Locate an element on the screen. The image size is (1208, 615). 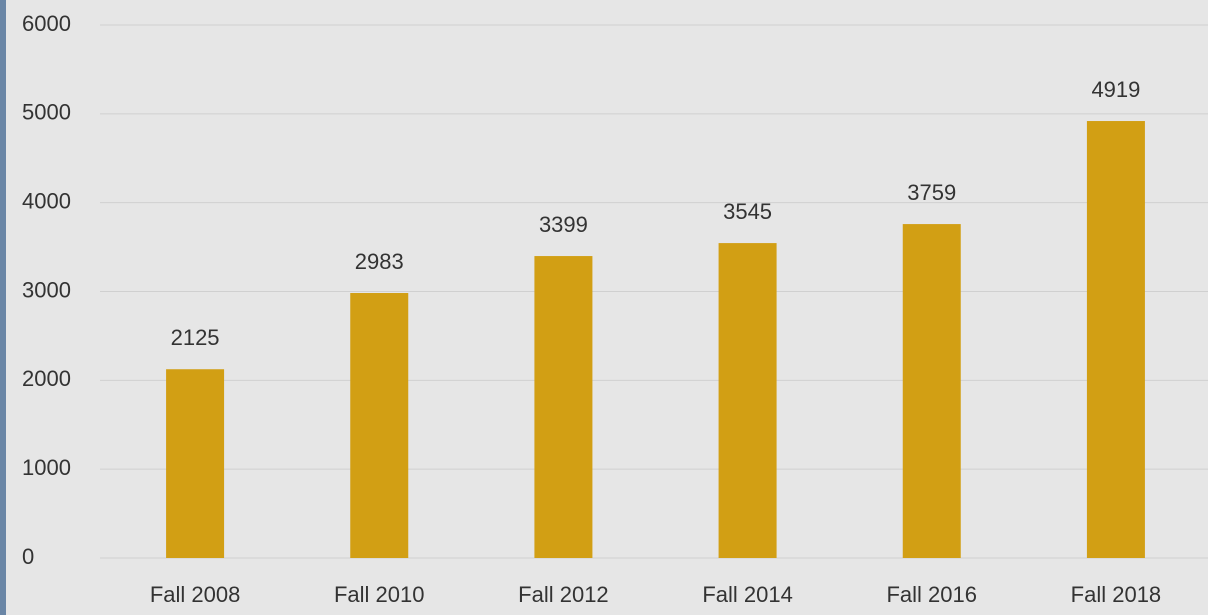
x-tick-label: Fall 2010 is located at coordinates (379, 594).